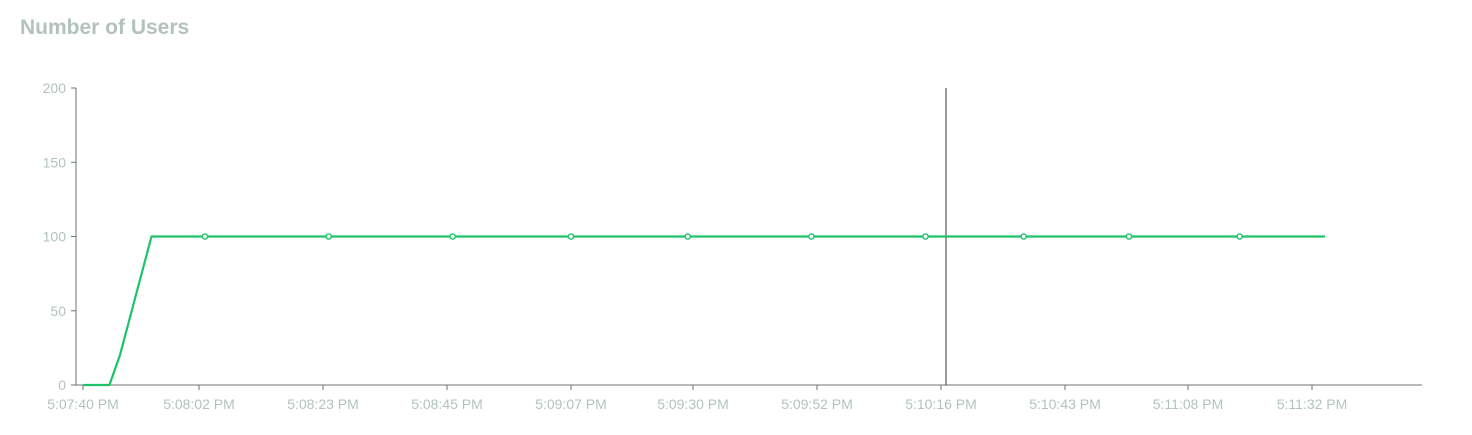 The width and height of the screenshot is (1472, 435). Describe the element at coordinates (55, 162) in the screenshot. I see `y-tick-label: 150` at that location.